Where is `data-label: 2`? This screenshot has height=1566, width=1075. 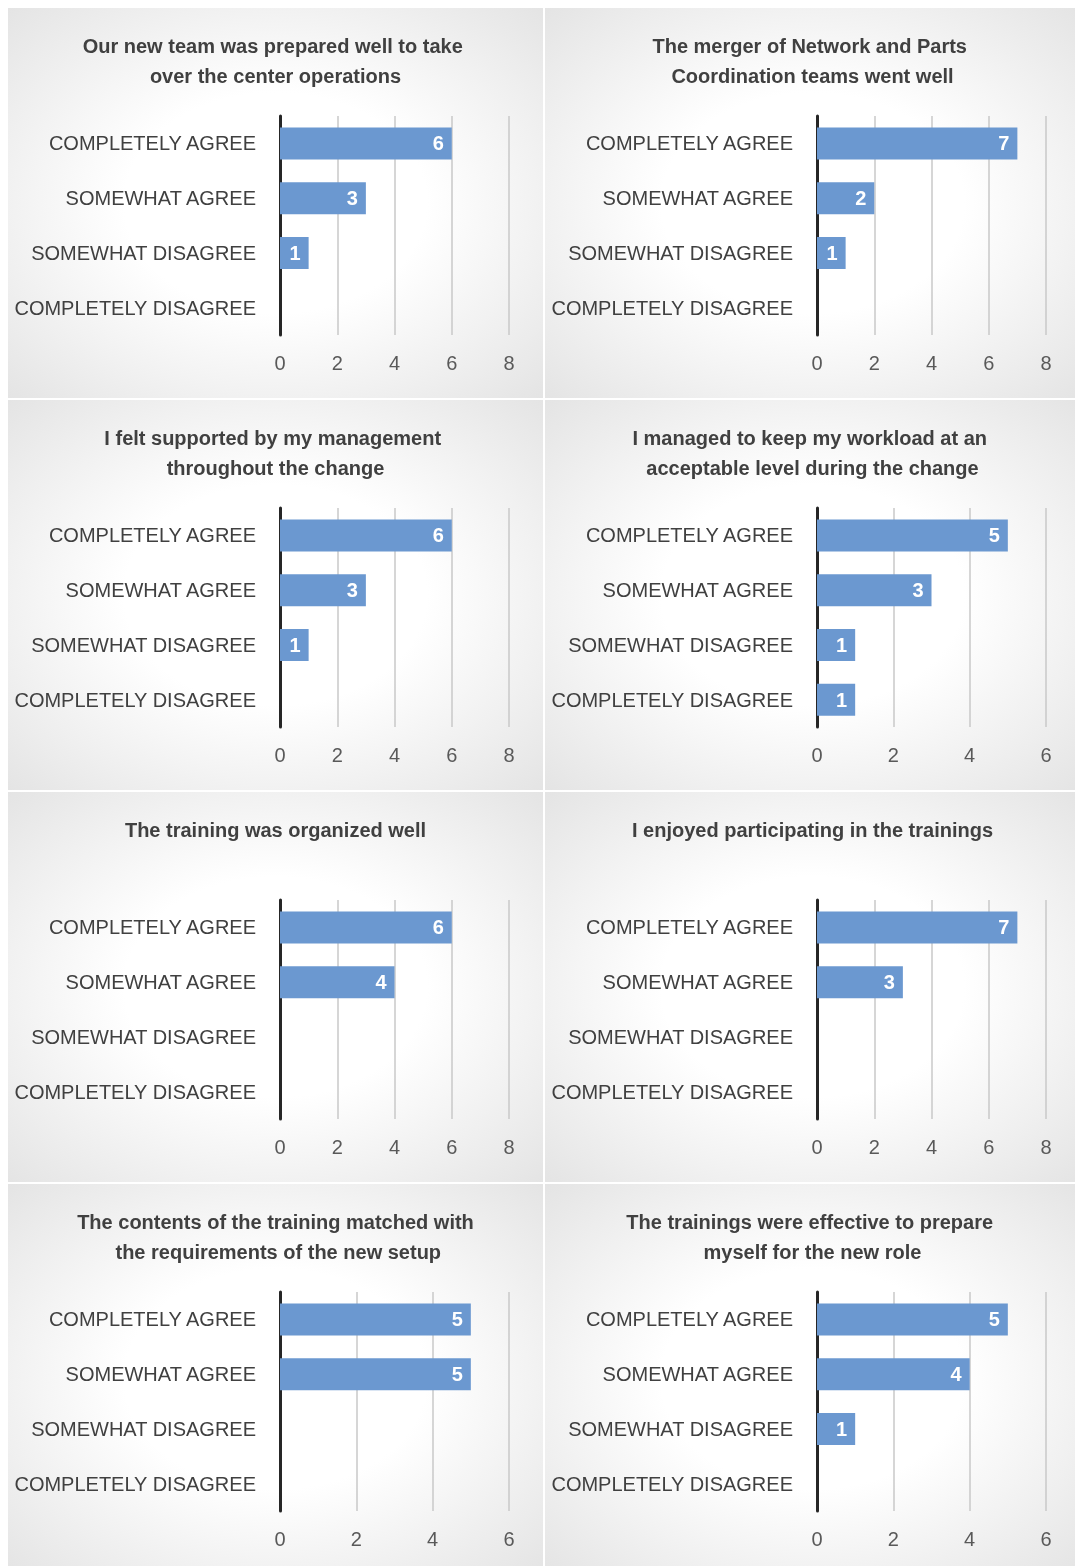 data-label: 2 is located at coordinates (861, 198).